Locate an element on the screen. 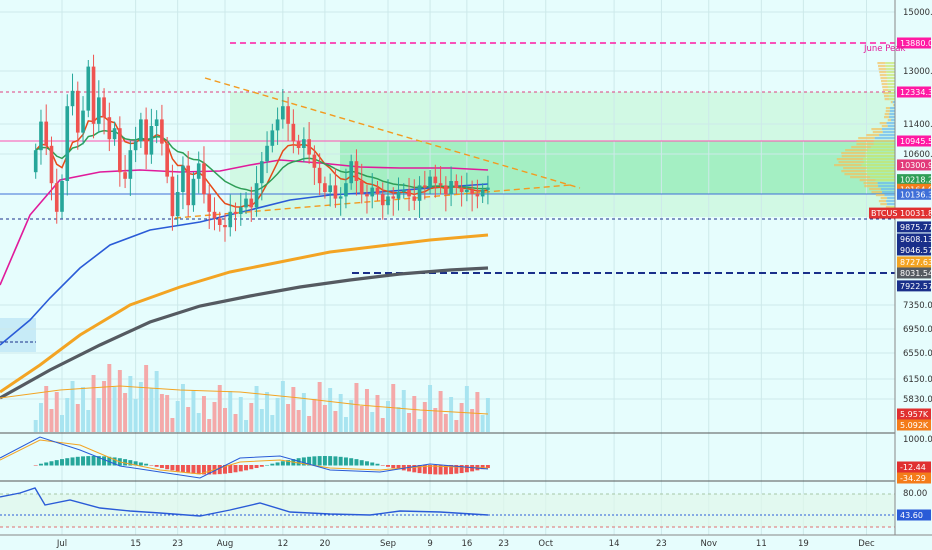 This screenshot has width=932, height=550. price-tag-label: 9608.13 is located at coordinates (916, 239).